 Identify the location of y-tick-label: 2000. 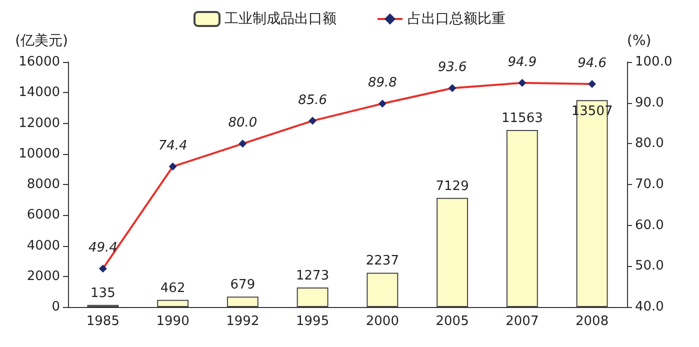
(43, 276).